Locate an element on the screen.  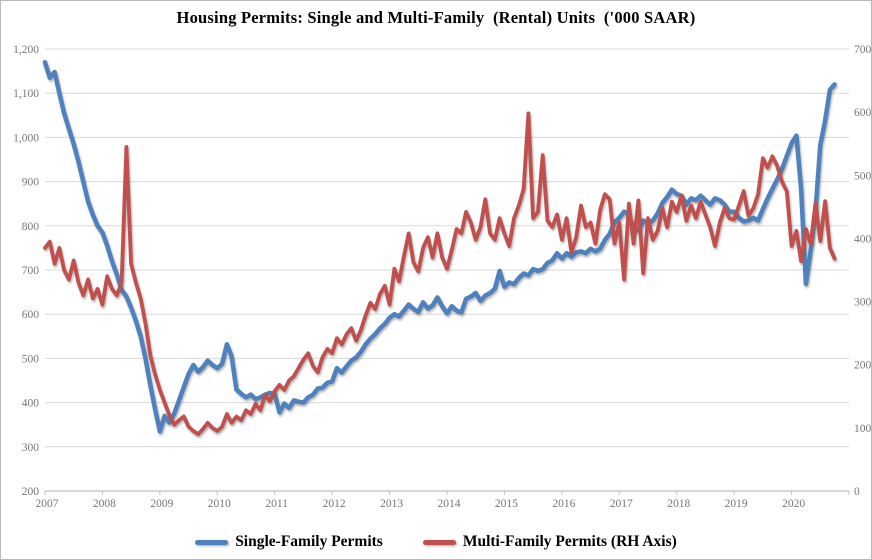
y-axis-left-label: 1,000 is located at coordinates (26, 138).